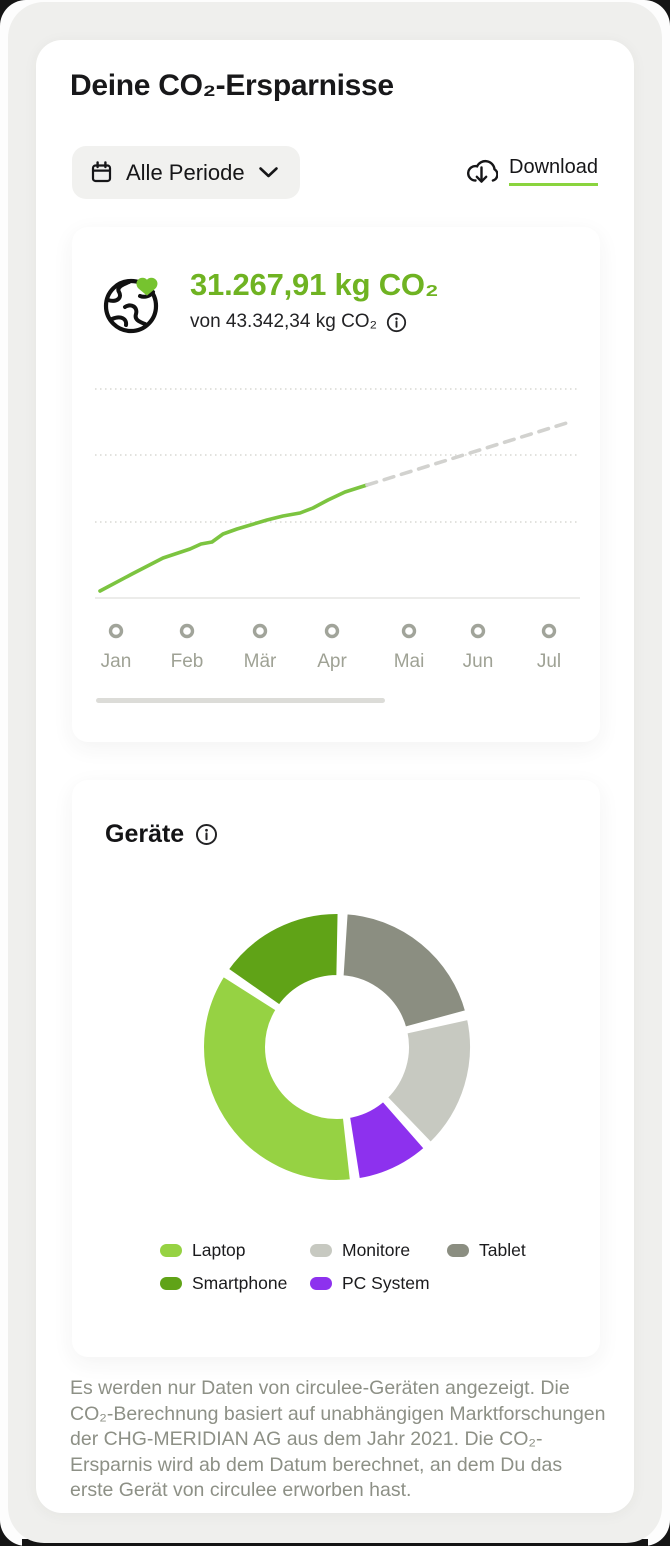 This screenshot has width=670, height=1546. I want to click on period-filter-label: Alle Periode, so click(185, 172).